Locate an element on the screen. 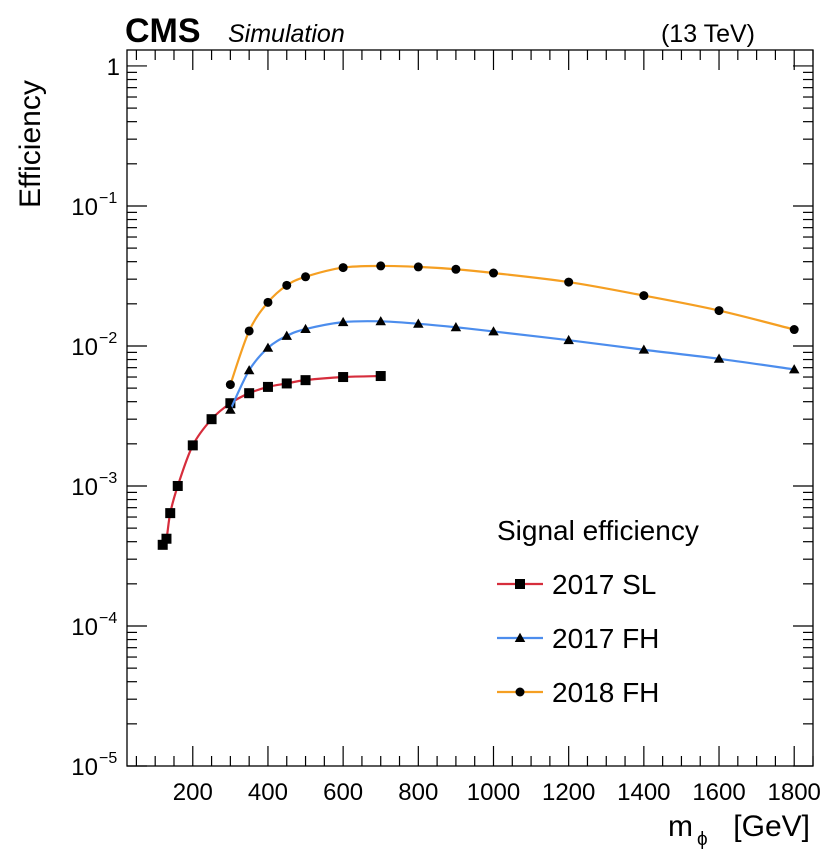  y-tick-base: 1 is located at coordinates (113, 67).